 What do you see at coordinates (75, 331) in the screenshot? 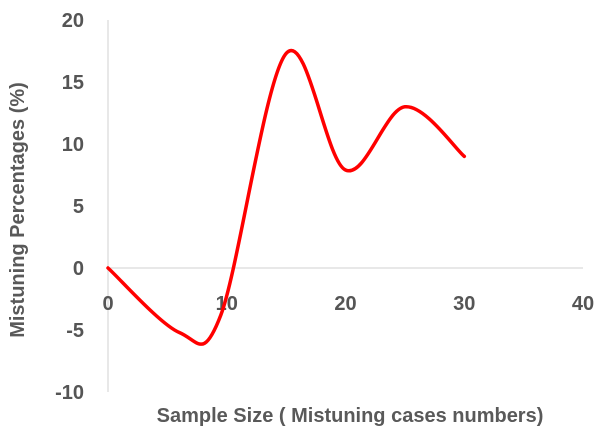
I see `y-tick-label: -5` at bounding box center [75, 331].